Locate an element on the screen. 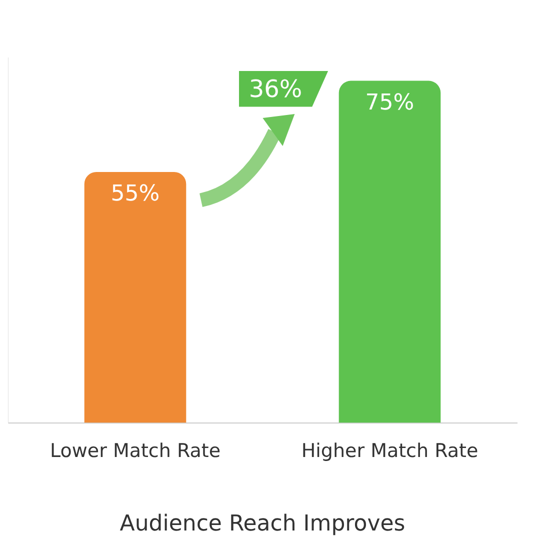 The width and height of the screenshot is (535, 550). x-axis-title: Audience Reach Improves is located at coordinates (263, 524).